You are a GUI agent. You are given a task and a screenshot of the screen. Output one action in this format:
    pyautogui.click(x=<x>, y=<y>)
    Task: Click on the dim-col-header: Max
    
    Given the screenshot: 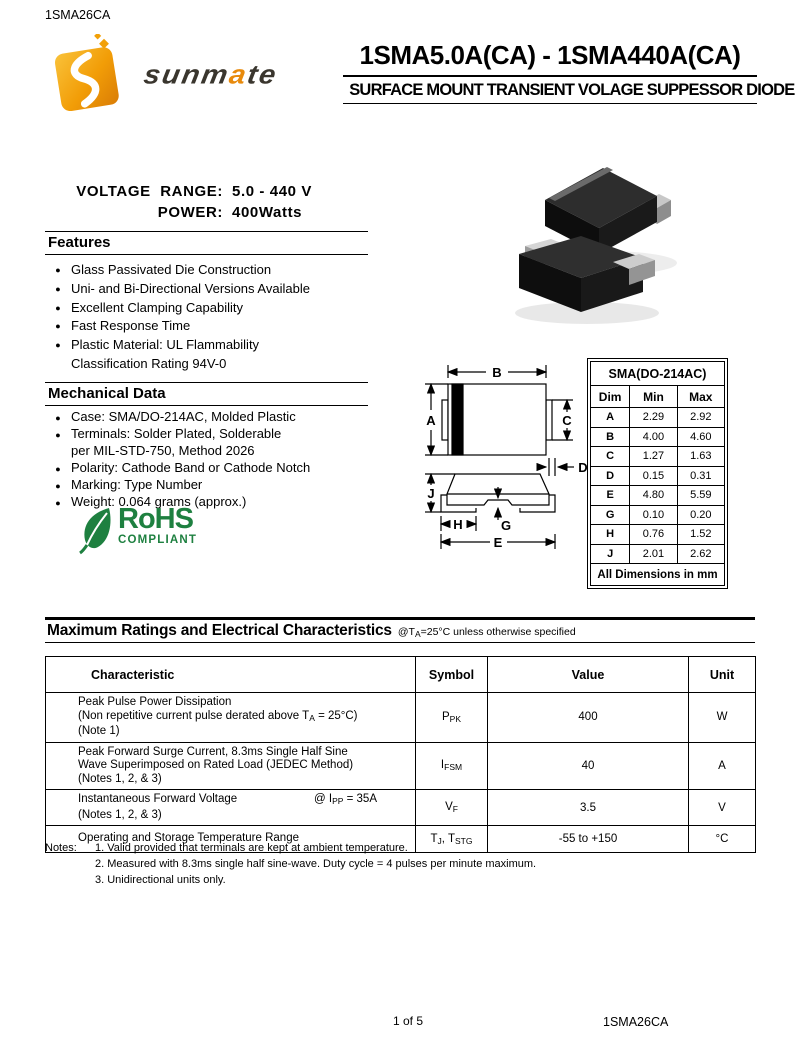 What is the action you would take?
    pyautogui.click(x=701, y=396)
    